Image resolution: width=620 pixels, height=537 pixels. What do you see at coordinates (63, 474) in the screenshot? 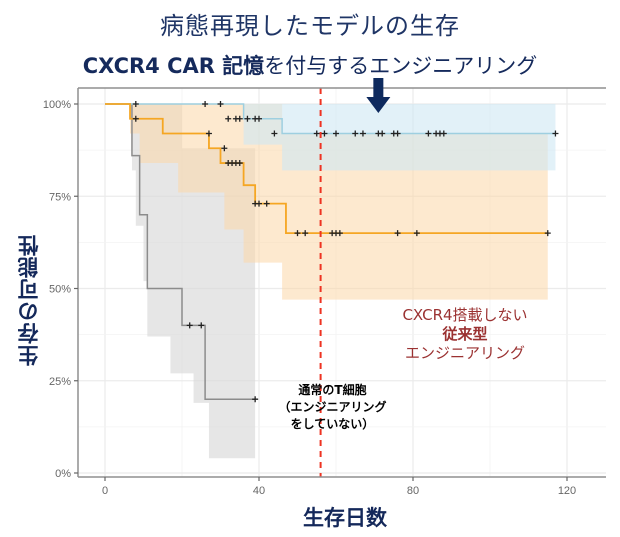
I see `y-tick-label: 0%` at bounding box center [63, 474].